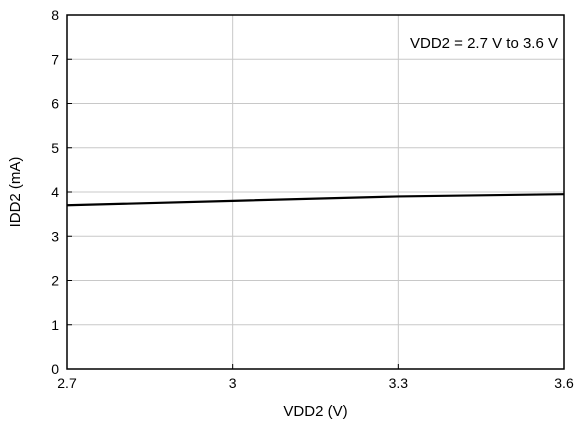 Image resolution: width=579 pixels, height=421 pixels. What do you see at coordinates (484, 43) in the screenshot?
I see `chart-annotation: VDD2 = 2.7 V to 3.6 V` at bounding box center [484, 43].